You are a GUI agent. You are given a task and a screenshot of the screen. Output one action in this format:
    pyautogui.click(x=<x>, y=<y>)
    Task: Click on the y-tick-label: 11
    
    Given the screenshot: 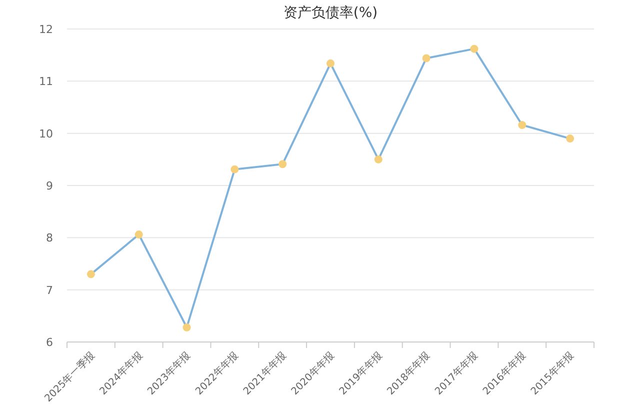 What is the action you would take?
    pyautogui.click(x=46, y=81)
    